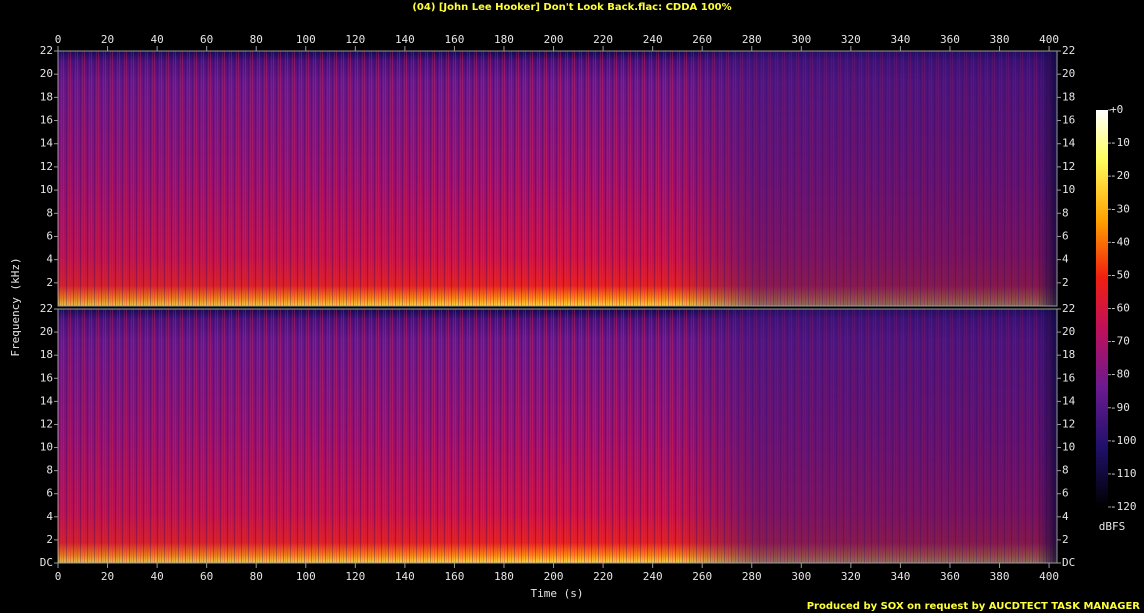 Image resolution: width=1144 pixels, height=613 pixels. Describe the element at coordinates (1120, 341) in the screenshot. I see `colorbar-tick-label: -70` at that location.